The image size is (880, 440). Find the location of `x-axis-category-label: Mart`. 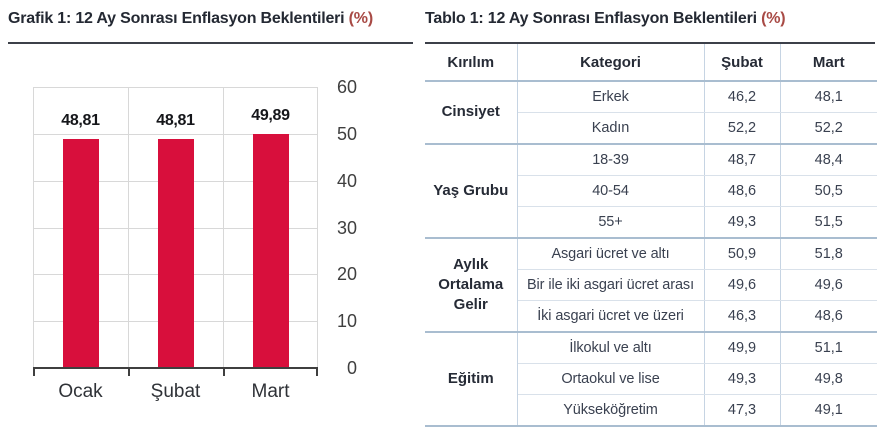

x-axis-category-label: Mart is located at coordinates (270, 391).